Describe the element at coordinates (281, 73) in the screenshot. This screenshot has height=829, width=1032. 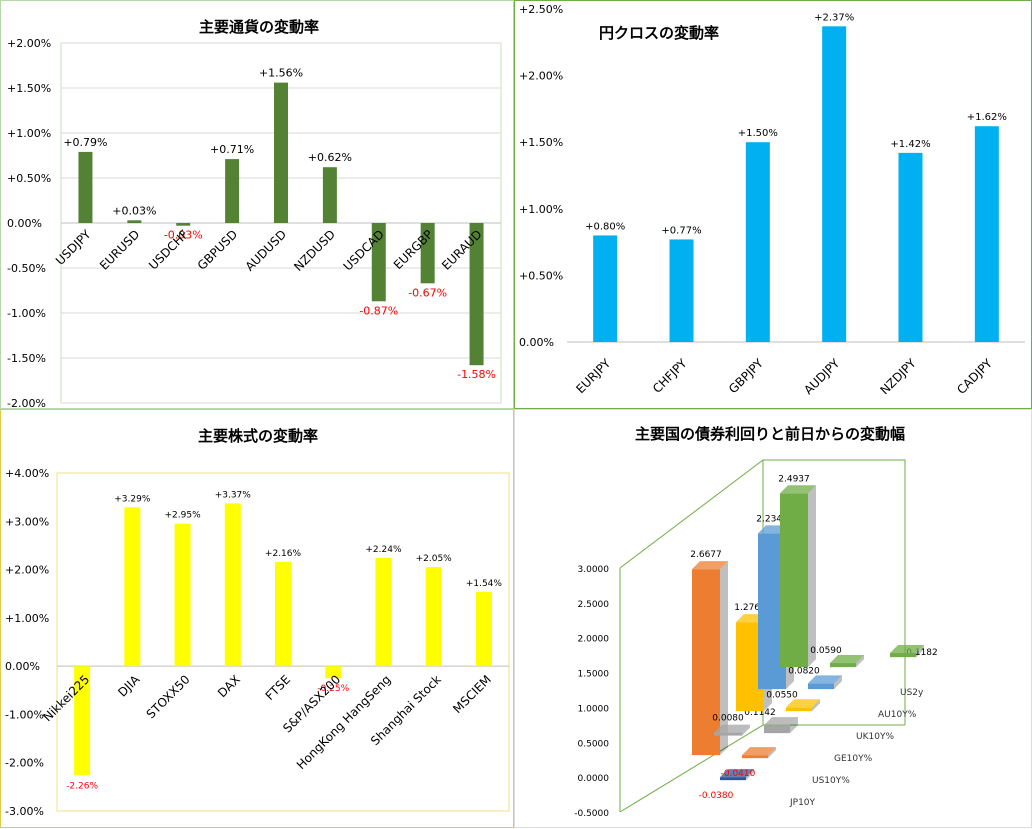
I see `data-label: +1.56%` at that location.